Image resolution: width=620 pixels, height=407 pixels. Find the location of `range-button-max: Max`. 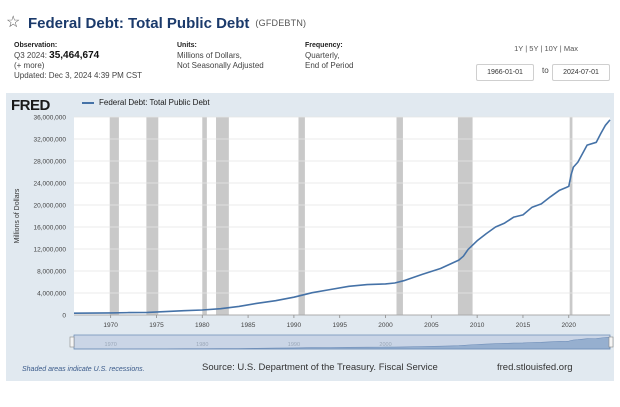

range-button-max: Max is located at coordinates (570, 48).